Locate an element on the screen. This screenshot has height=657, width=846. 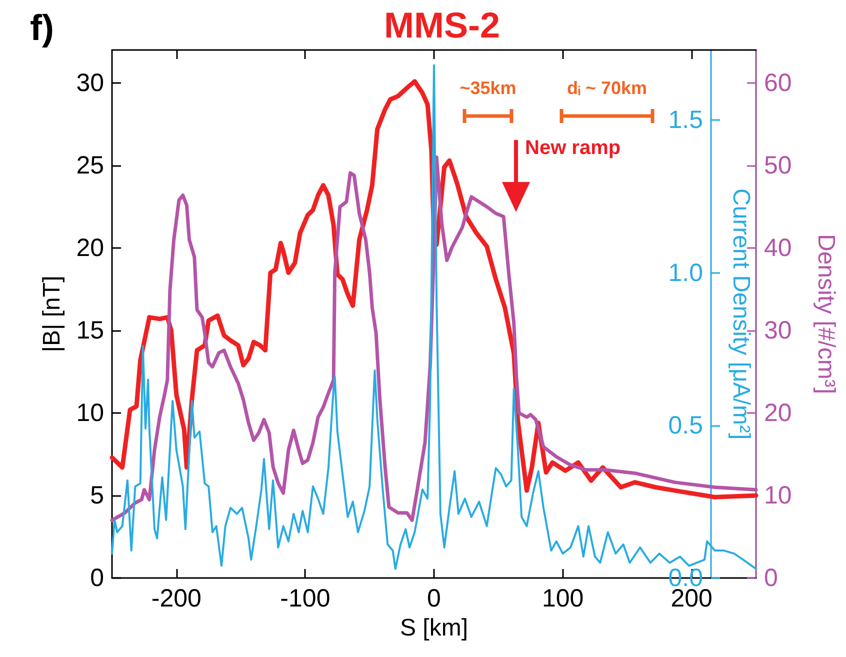
y-axis-title: |B| [nT] is located at coordinates (52, 314).